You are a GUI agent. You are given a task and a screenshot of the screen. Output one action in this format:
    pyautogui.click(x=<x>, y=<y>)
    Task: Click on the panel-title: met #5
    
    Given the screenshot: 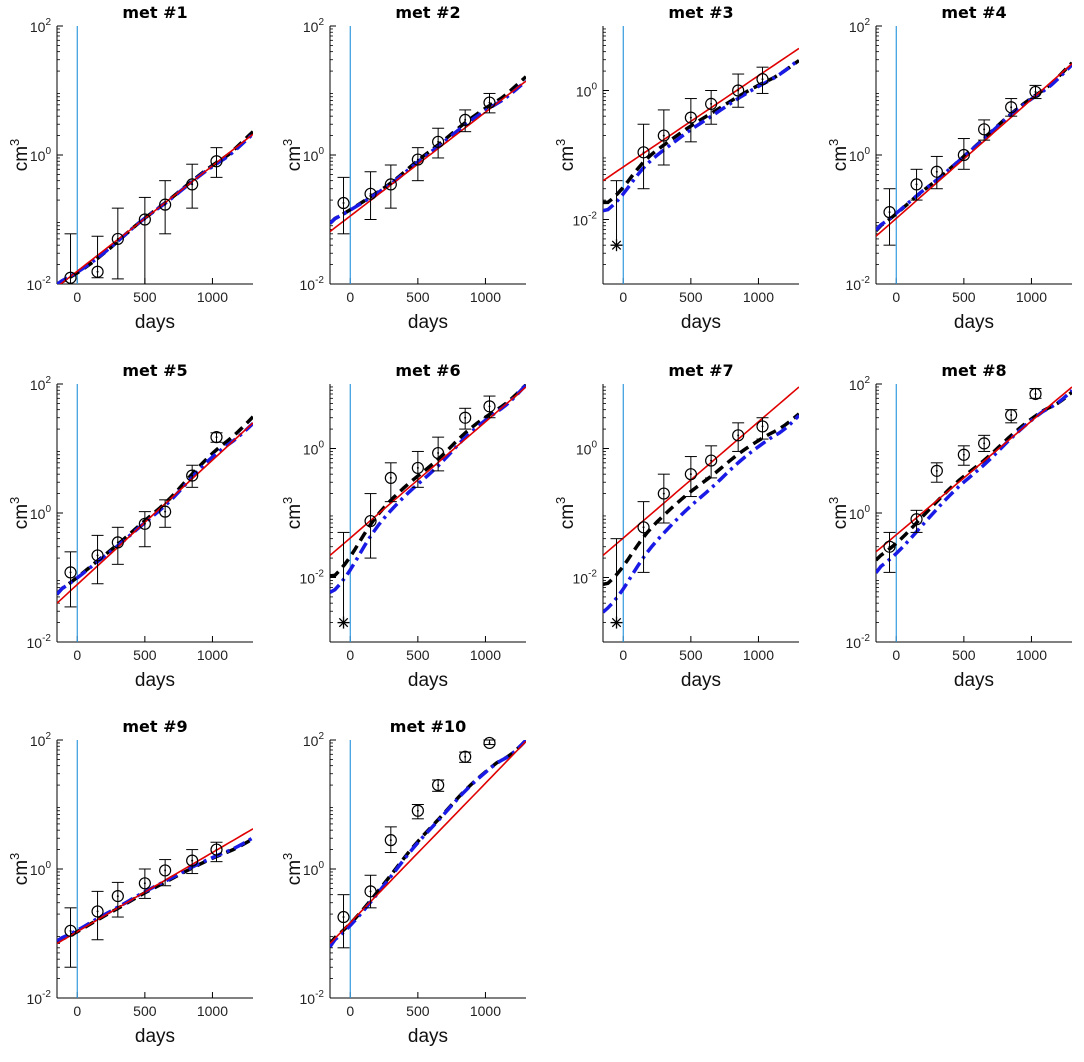 What is the action you would take?
    pyautogui.click(x=154, y=370)
    